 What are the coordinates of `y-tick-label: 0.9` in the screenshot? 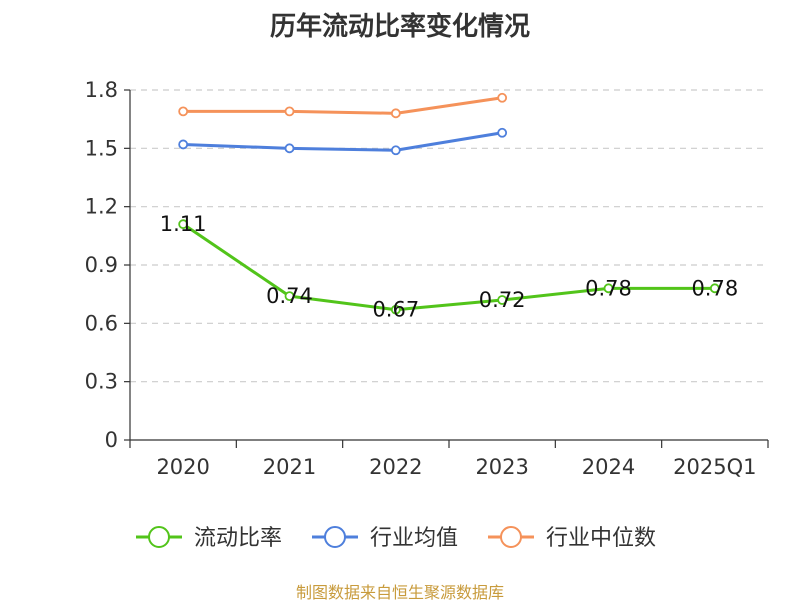 It's located at (101, 265).